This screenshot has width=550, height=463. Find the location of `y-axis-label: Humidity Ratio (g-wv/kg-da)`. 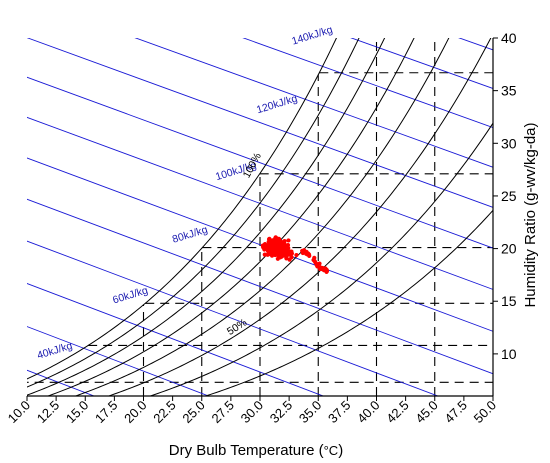

y-axis-label: Humidity Ratio (g-wv/kg-da) is located at coordinates (530, 214).